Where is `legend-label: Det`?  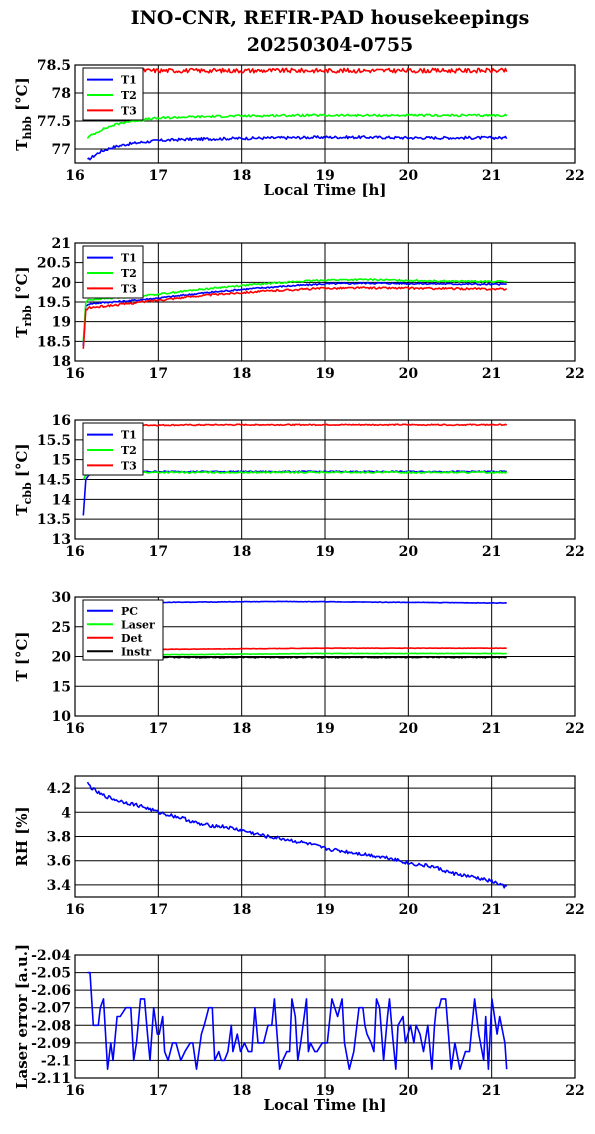 legend-label: Det is located at coordinates (132, 638).